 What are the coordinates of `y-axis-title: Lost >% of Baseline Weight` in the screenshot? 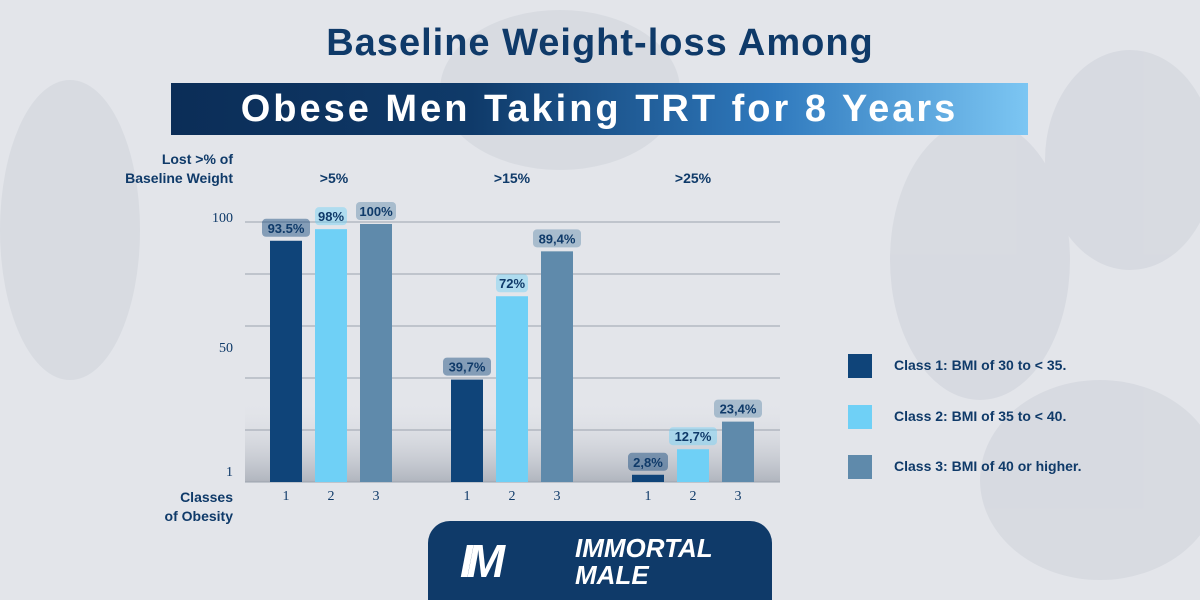 It's located at (136, 169).